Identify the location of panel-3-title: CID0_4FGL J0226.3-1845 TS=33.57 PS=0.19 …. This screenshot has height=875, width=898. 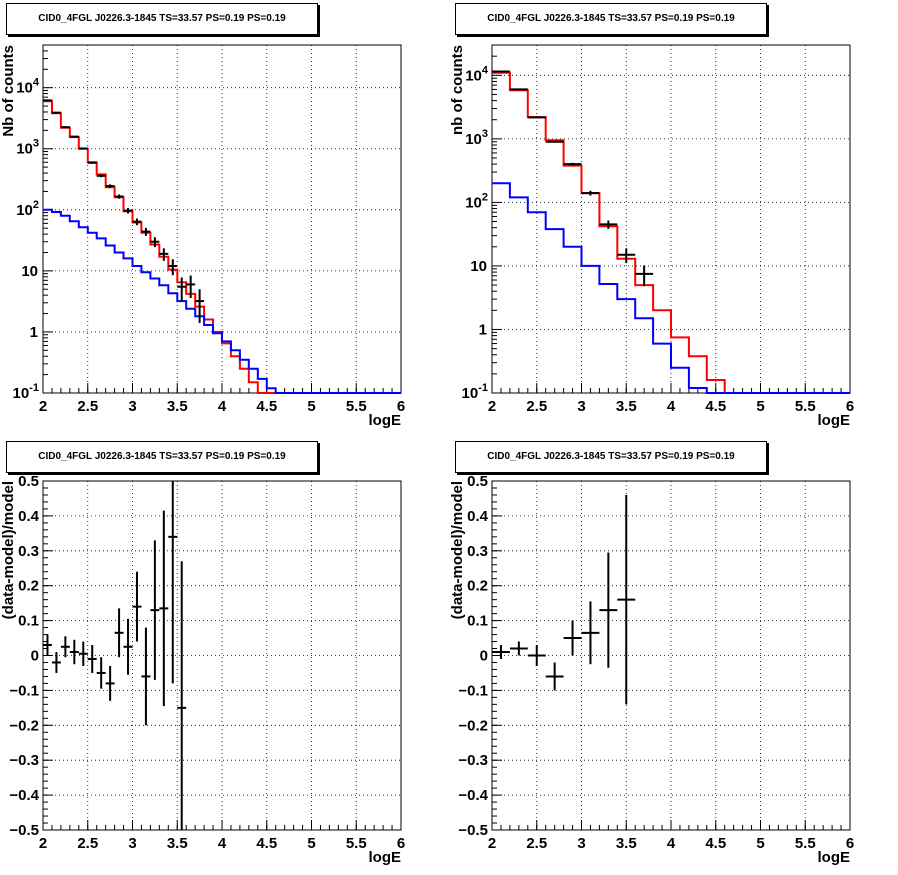
(162, 457).